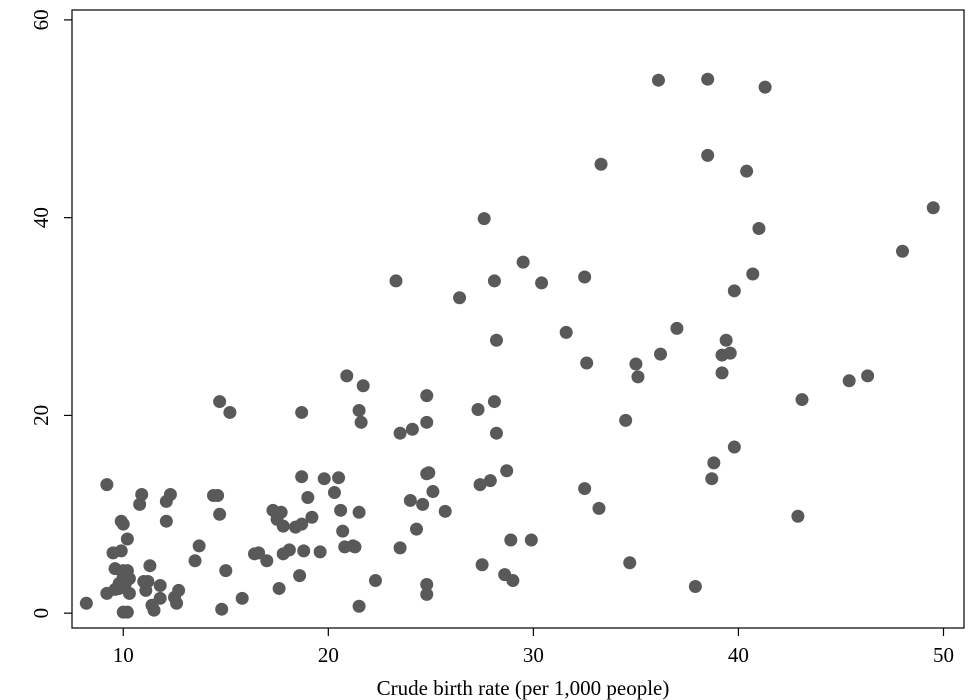 The width and height of the screenshot is (968, 700). Describe the element at coordinates (533, 655) in the screenshot. I see `x-tick-label: 30` at that location.